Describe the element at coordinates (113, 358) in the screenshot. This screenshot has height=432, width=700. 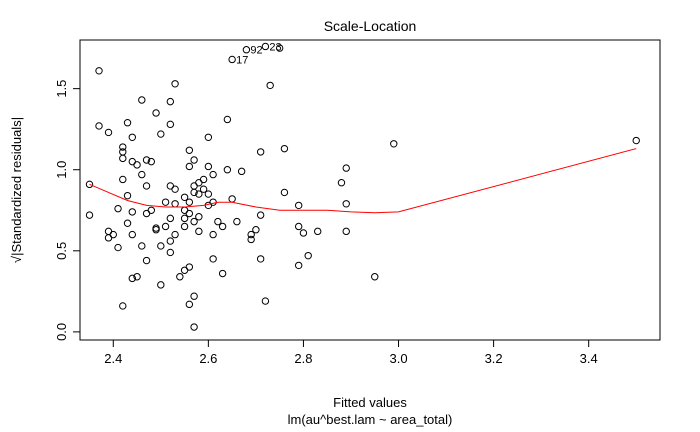
I see `x-tick-label: 2.4` at that location.